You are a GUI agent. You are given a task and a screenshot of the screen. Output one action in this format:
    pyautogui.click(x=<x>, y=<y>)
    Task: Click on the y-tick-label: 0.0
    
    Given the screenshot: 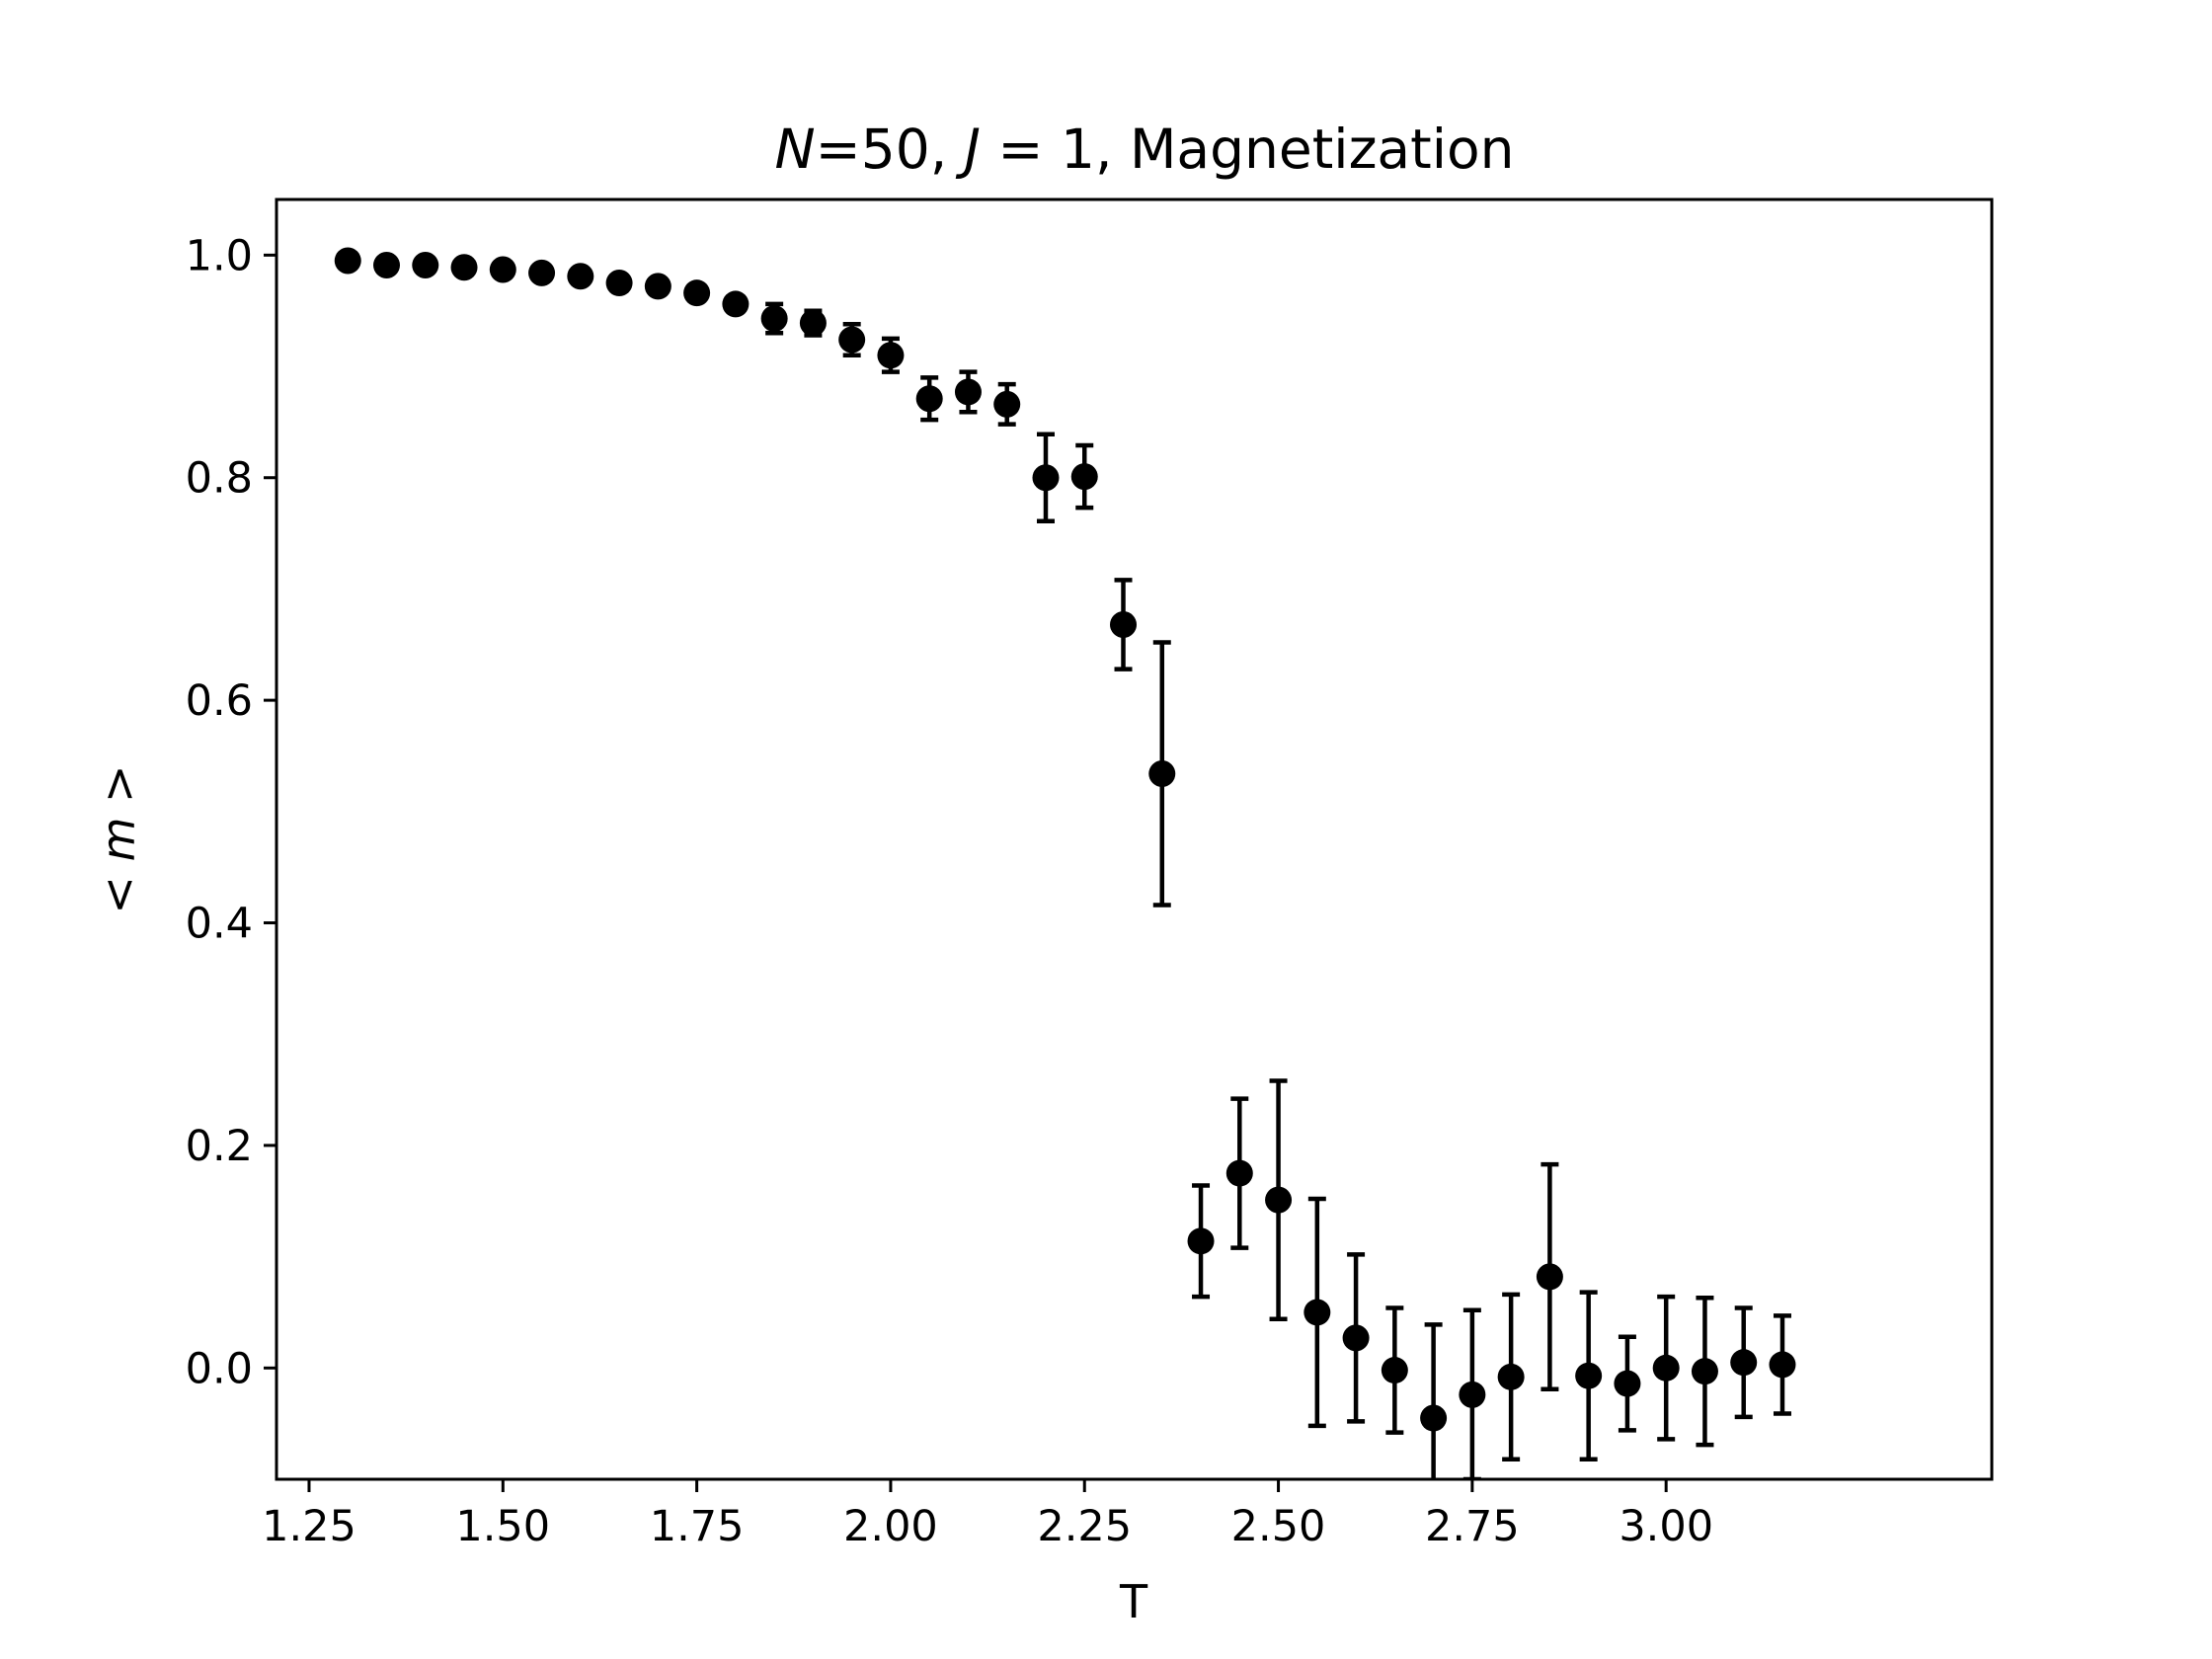 What is the action you would take?
    pyautogui.click(x=220, y=1369)
    